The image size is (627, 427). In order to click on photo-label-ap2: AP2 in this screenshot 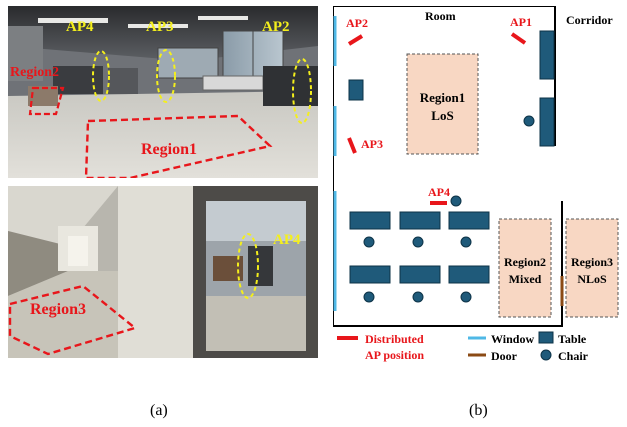, I will do `click(276, 27)`.